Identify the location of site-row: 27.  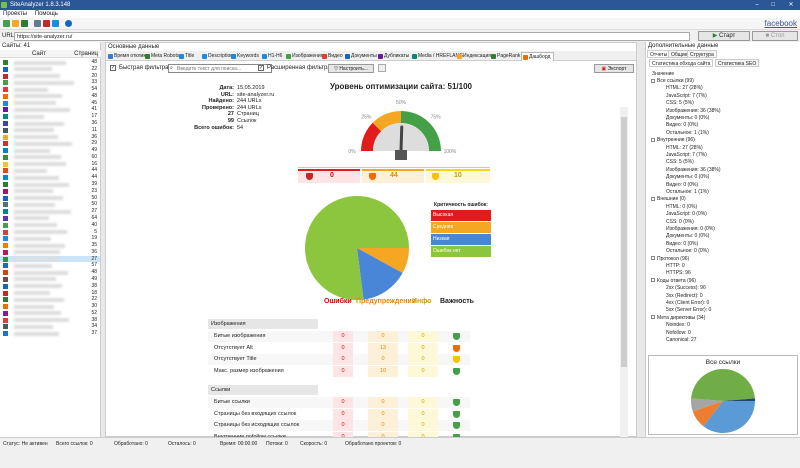
(50, 211).